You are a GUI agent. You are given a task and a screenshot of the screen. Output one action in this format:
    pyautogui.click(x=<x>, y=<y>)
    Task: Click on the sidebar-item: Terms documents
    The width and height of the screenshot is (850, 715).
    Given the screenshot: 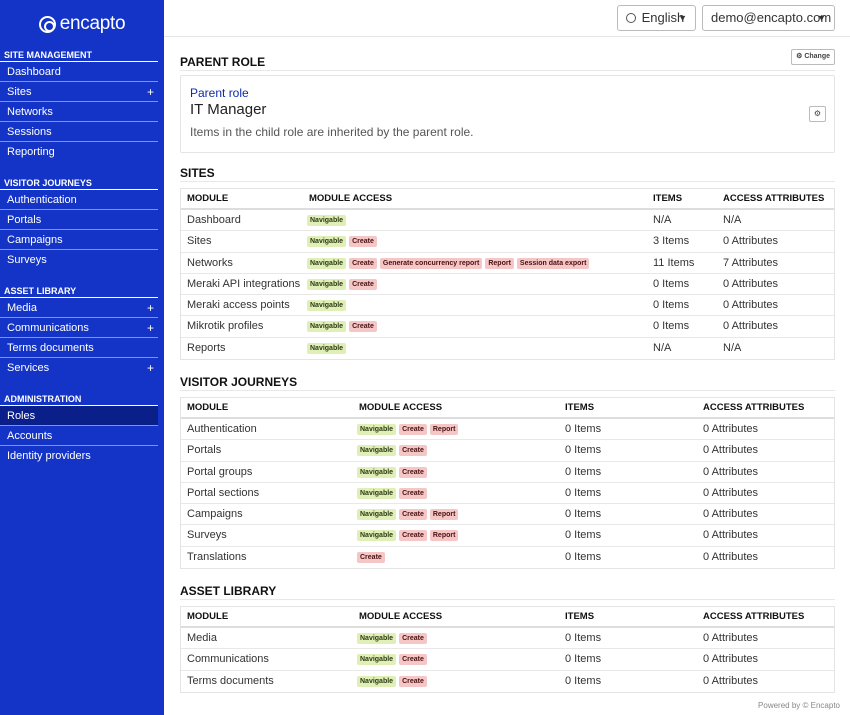 What is the action you would take?
    pyautogui.click(x=79, y=348)
    